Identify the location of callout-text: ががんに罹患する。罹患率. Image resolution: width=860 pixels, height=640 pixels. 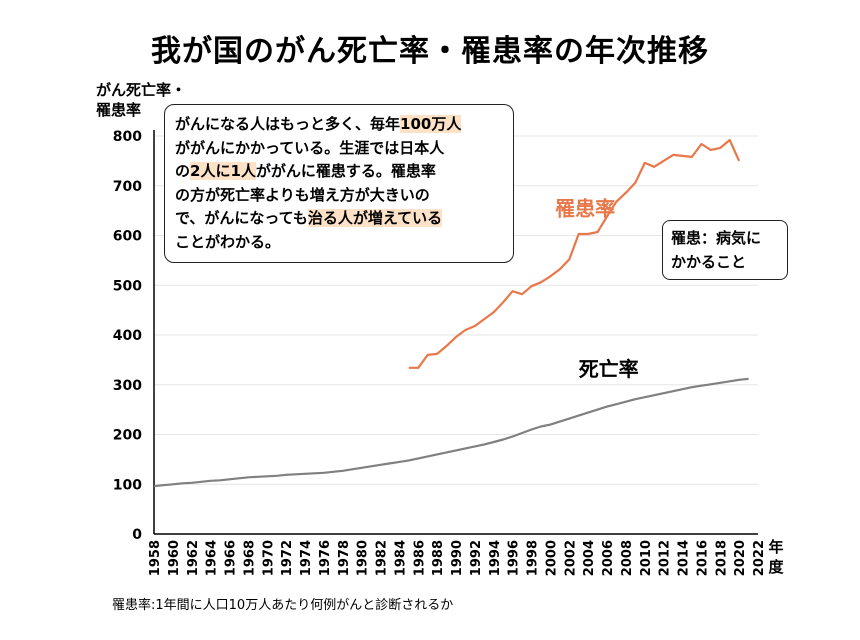
(345, 171).